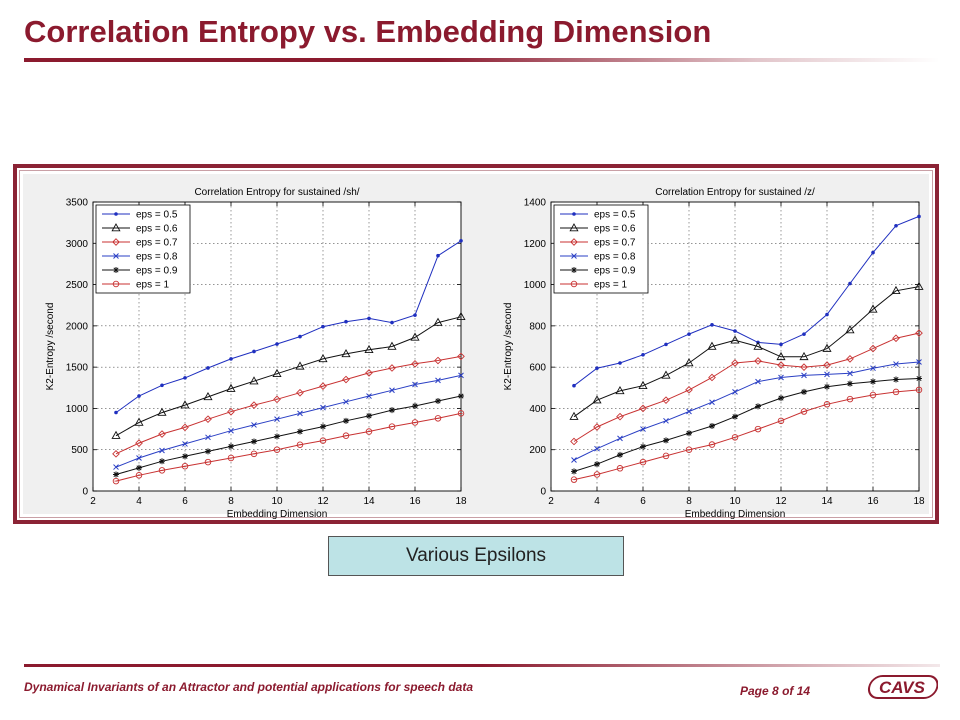 The width and height of the screenshot is (960, 720). What do you see at coordinates (157, 215) in the screenshot?
I see `legend-label: eps = 0.5` at bounding box center [157, 215].